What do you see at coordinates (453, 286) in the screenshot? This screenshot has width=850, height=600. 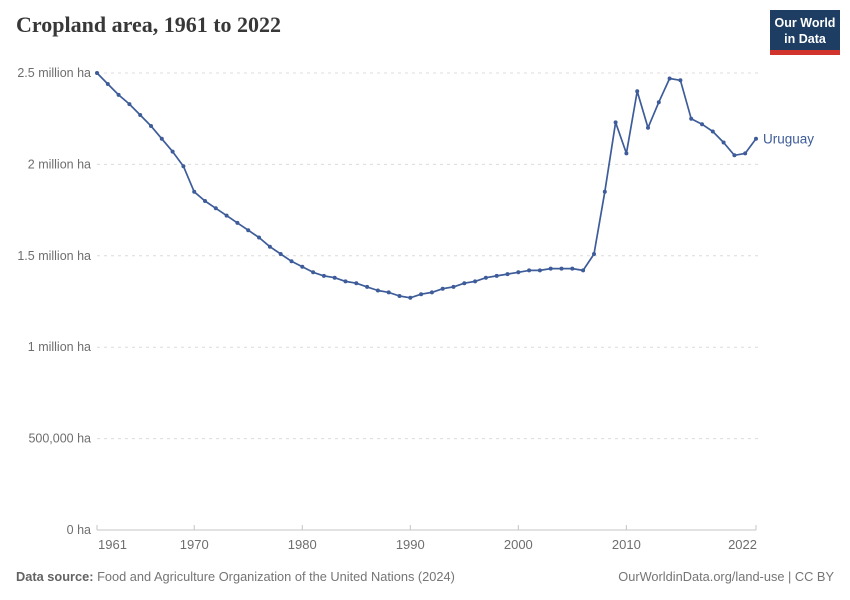 I see `data-point-1994` at bounding box center [453, 286].